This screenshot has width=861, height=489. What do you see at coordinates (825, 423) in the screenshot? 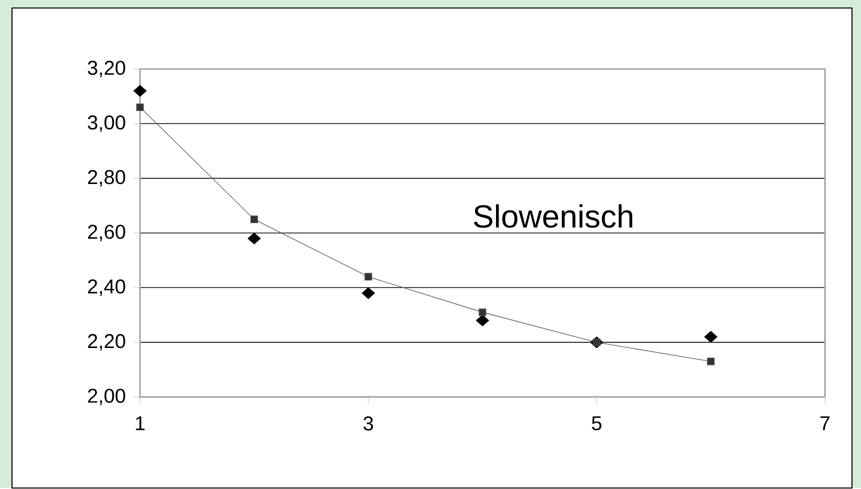
I see `x-tick-label: 7` at bounding box center [825, 423].